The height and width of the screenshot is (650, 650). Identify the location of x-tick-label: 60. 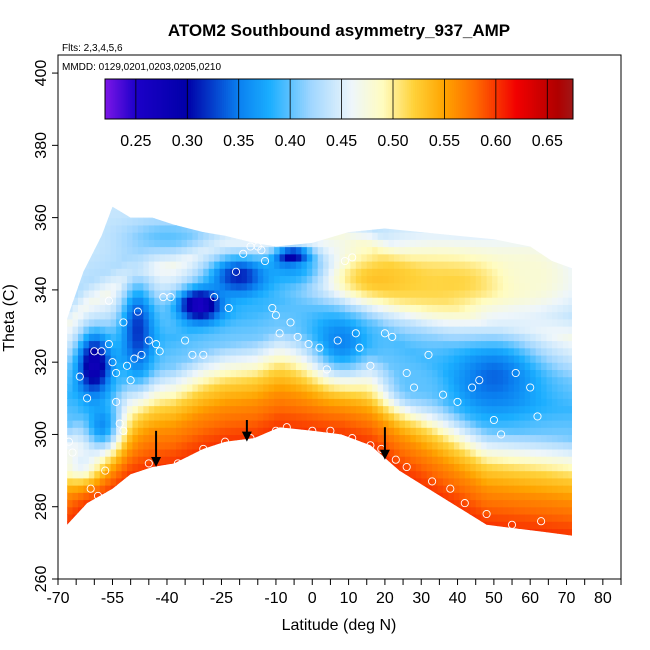
(530, 598).